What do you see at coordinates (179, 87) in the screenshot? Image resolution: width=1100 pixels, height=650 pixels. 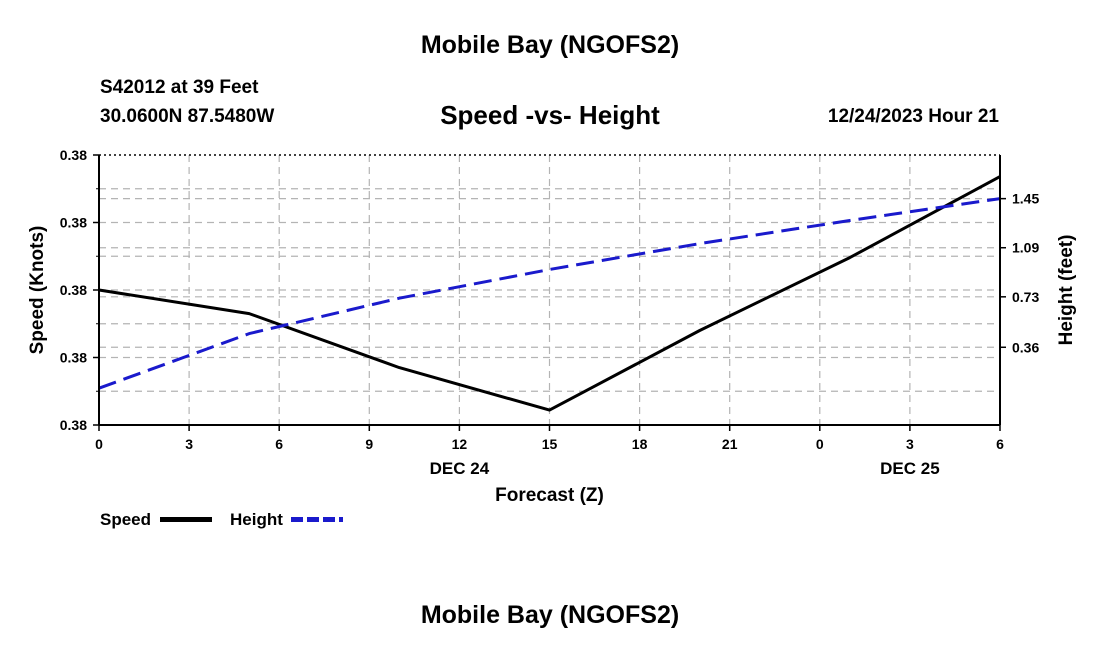 I see `station-label: S42012 at 39 Feet` at bounding box center [179, 87].